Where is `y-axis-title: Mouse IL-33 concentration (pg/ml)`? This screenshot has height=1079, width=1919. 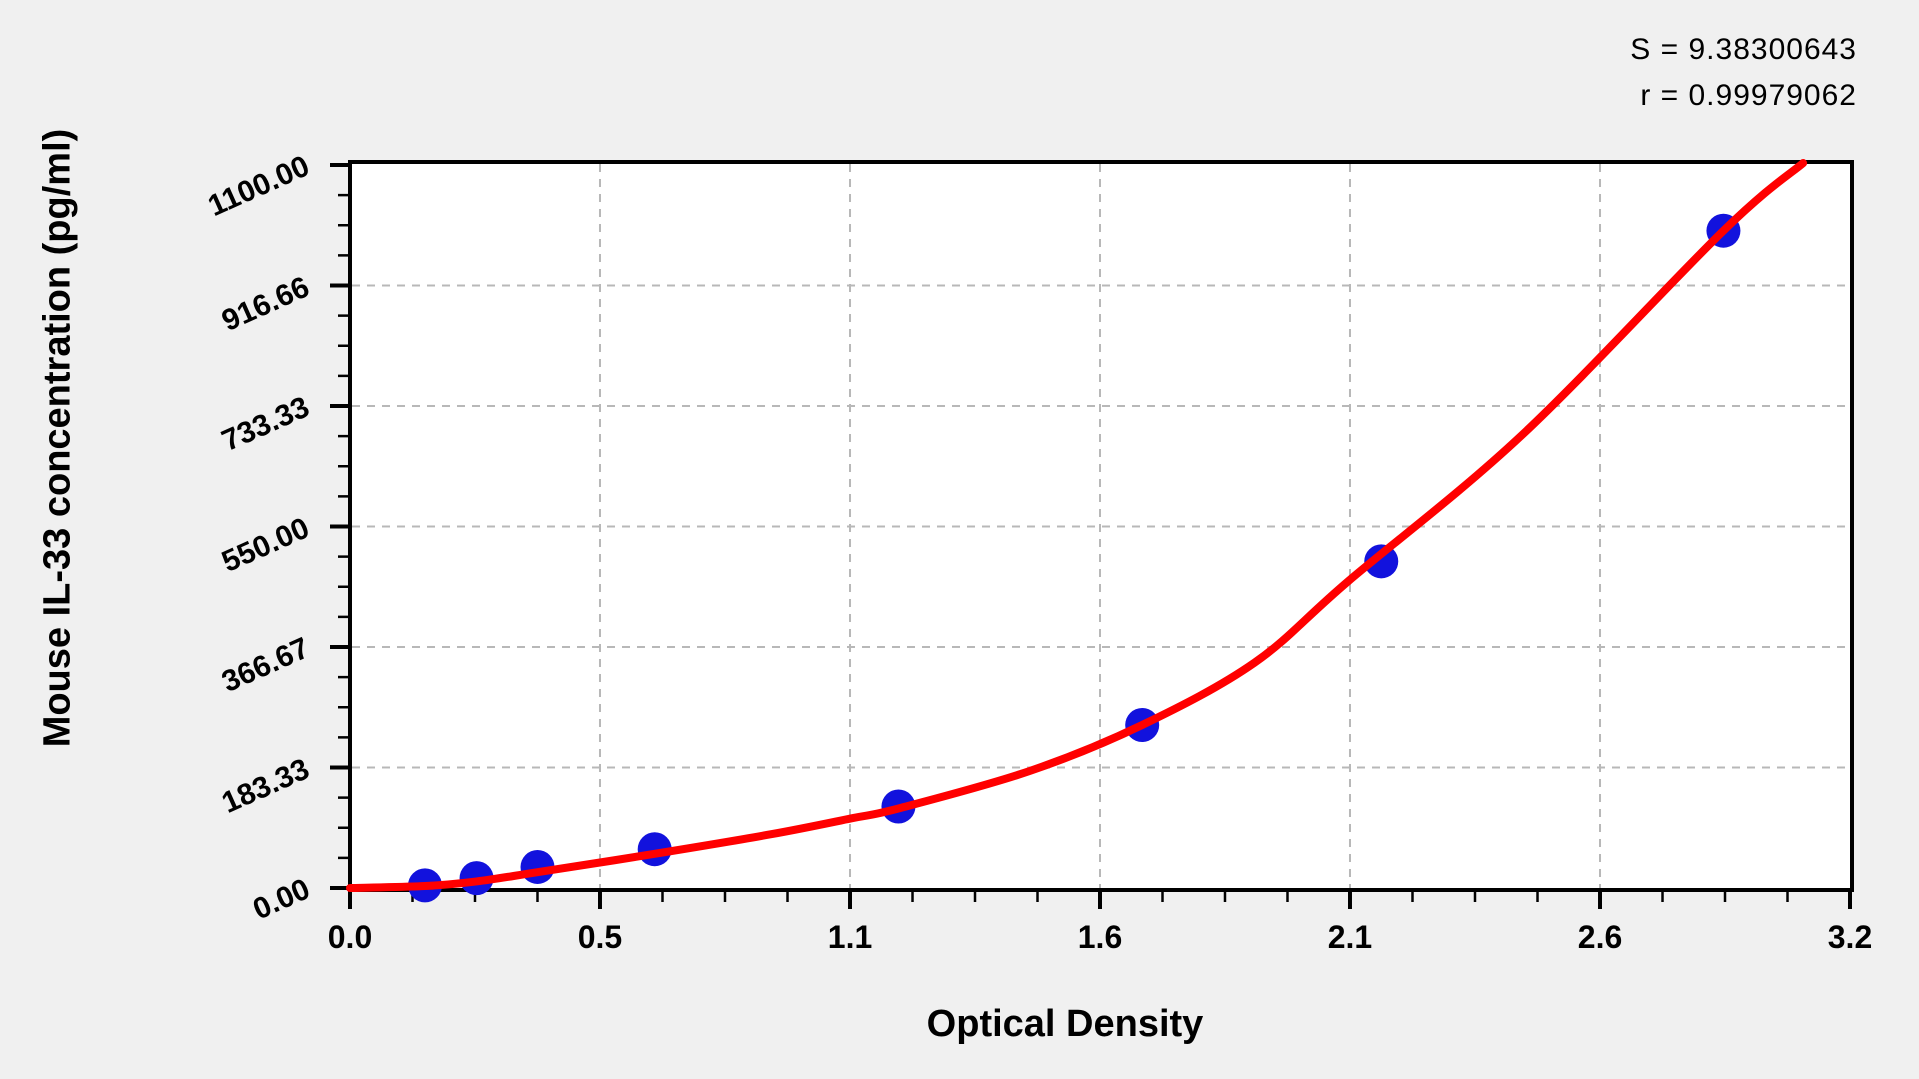 y-axis-title: Mouse IL-33 concentration (pg/ml) is located at coordinates (57, 438).